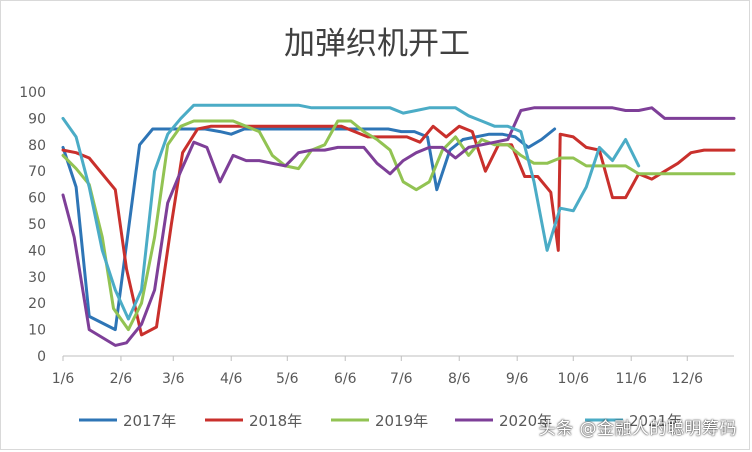 This screenshot has width=752, height=452. What do you see at coordinates (459, 379) in the screenshot?
I see `x-tick-label: 8/6` at bounding box center [459, 379].